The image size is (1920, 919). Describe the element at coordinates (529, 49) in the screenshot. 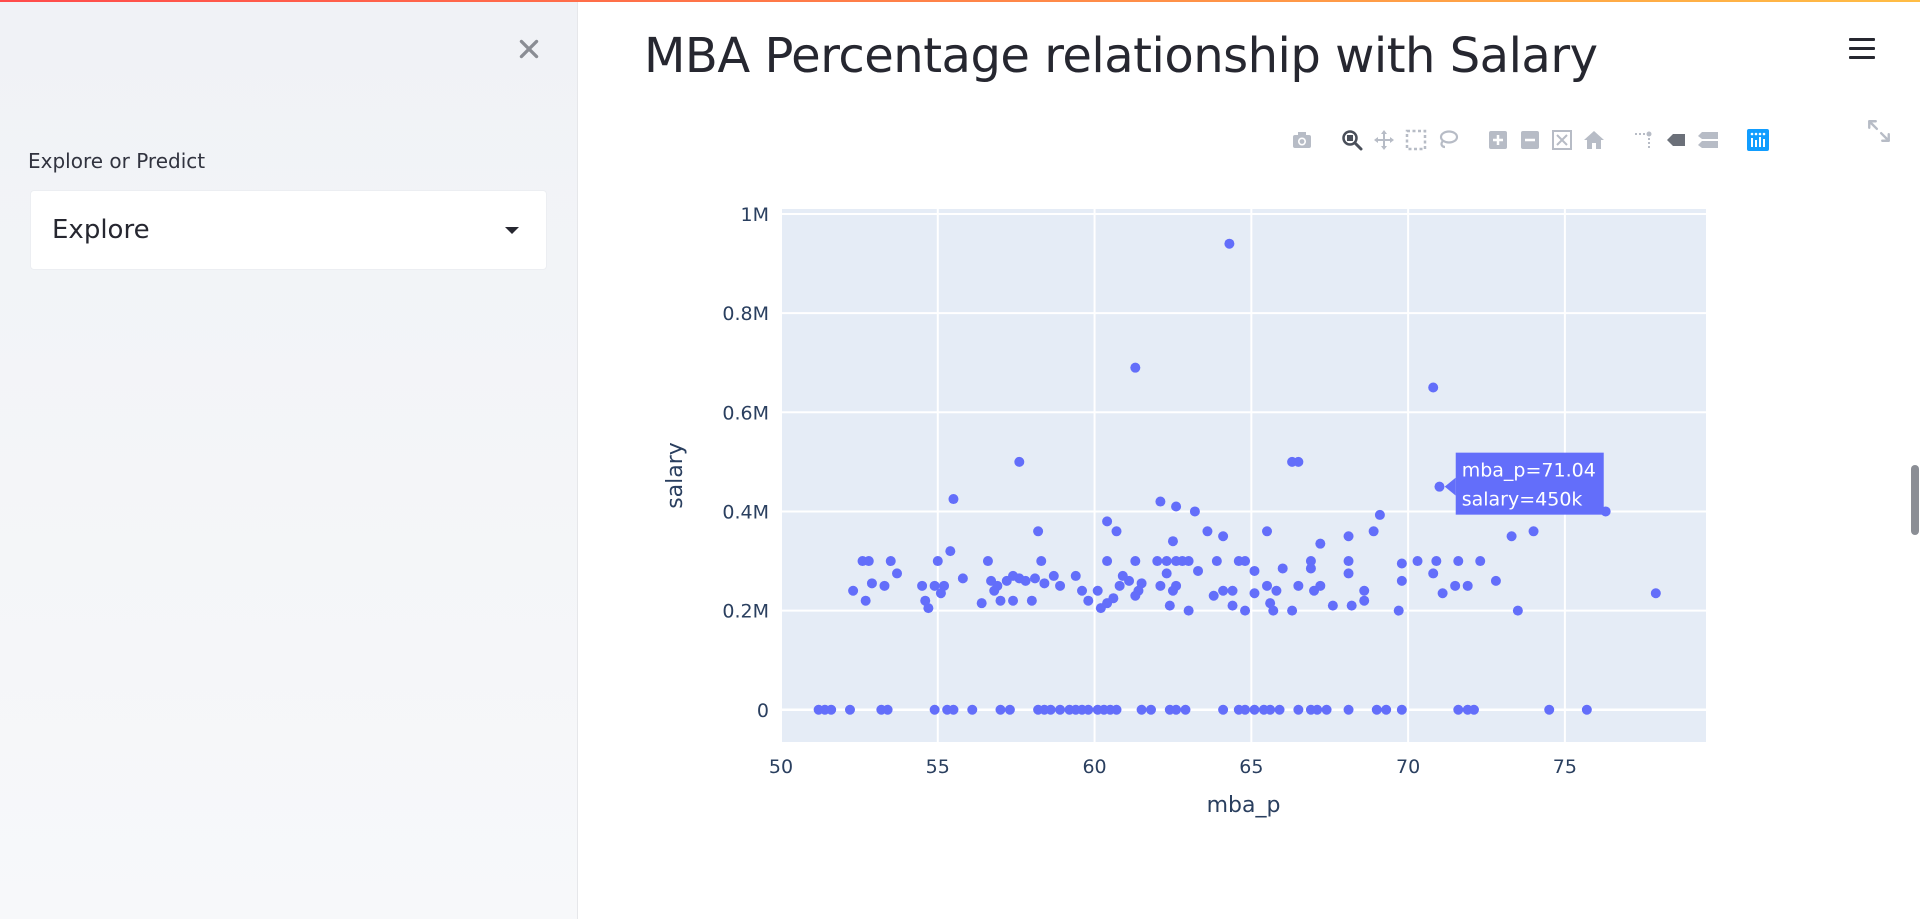

I see `sidebar-close-button` at that location.